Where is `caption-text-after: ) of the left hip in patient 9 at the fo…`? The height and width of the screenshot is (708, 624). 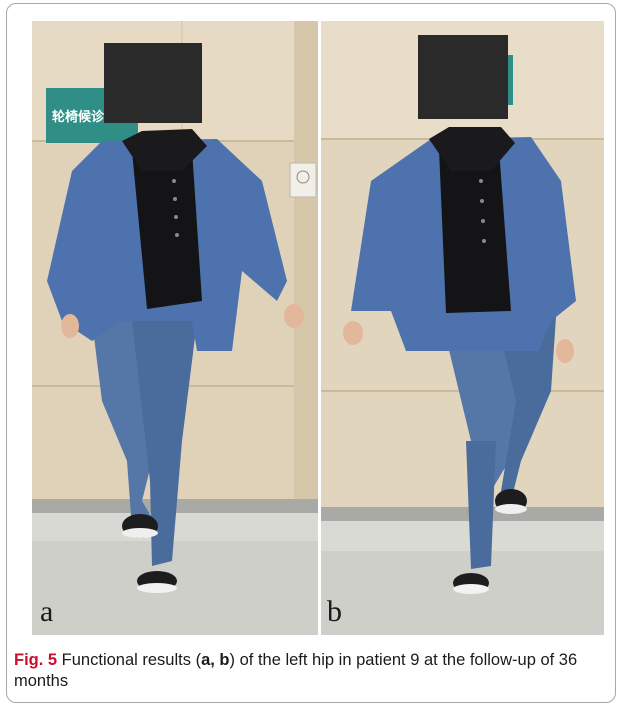
caption-text-after: ) of the left hip in patient 9 at the fo… is located at coordinates (296, 670).